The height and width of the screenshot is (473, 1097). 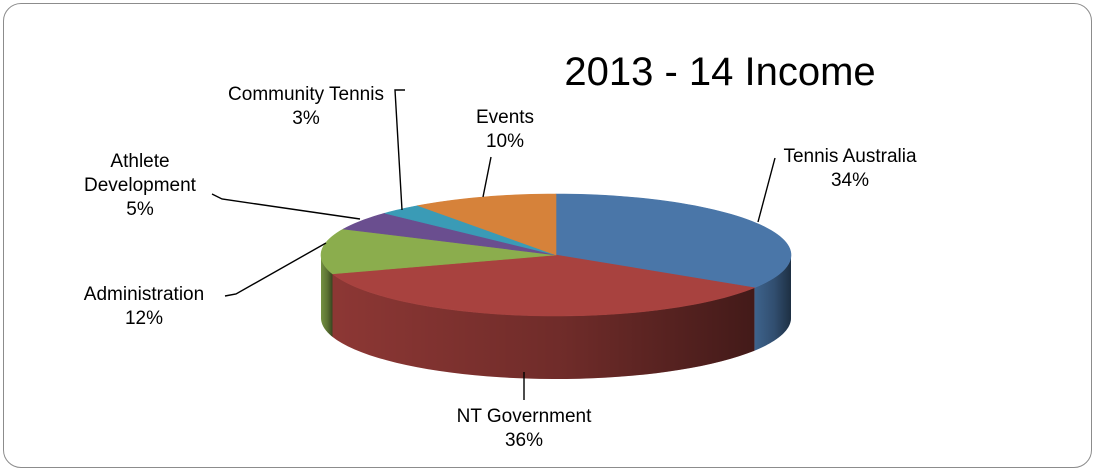 I want to click on slice-community-tennis, so click(x=470, y=230).